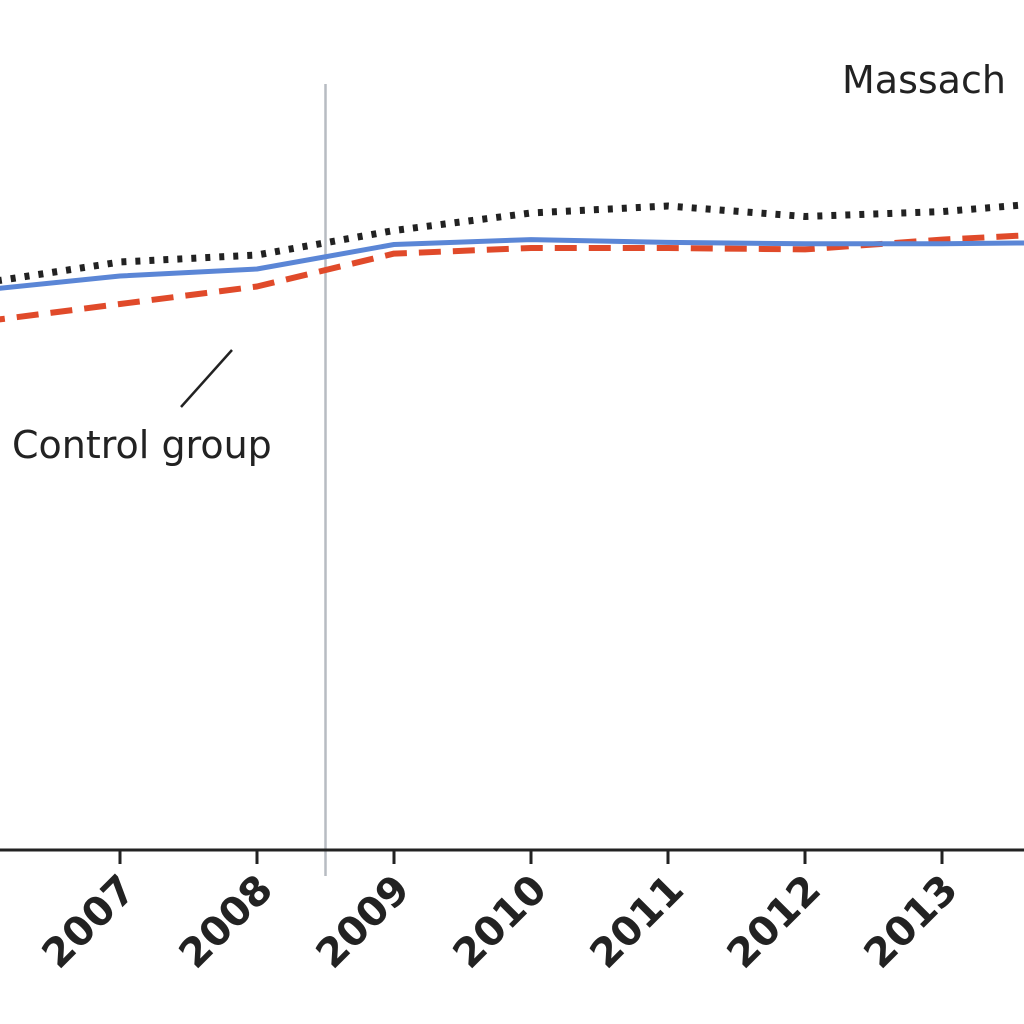 The height and width of the screenshot is (1024, 1024). Describe the element at coordinates (206, 378) in the screenshot. I see `control-group-leader-line` at that location.